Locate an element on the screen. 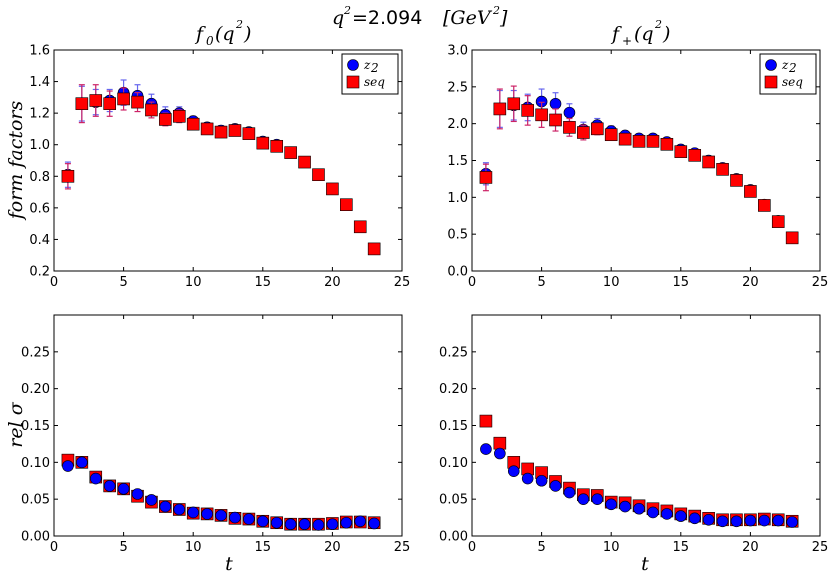  figure-title-unit-exp: 2 is located at coordinates (496, 10).